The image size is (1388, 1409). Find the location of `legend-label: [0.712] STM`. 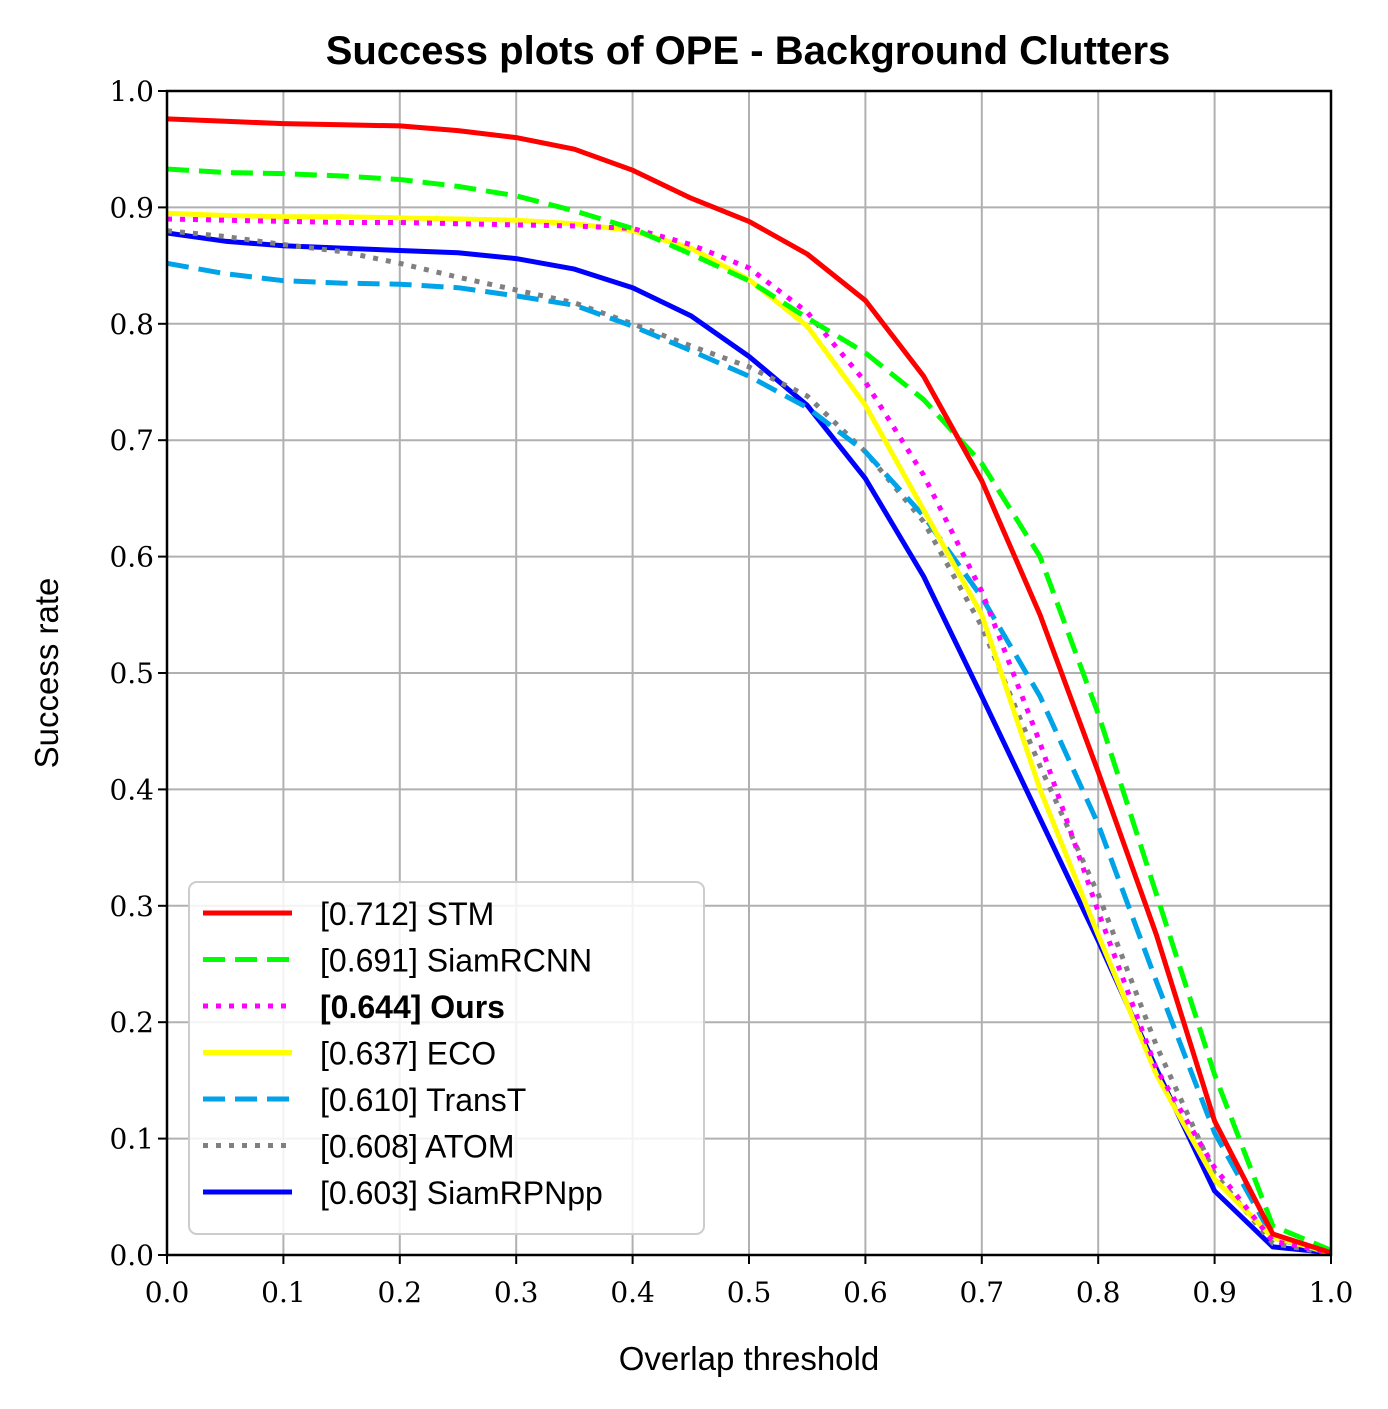

legend-label: [0.712] STM is located at coordinates (407, 914).